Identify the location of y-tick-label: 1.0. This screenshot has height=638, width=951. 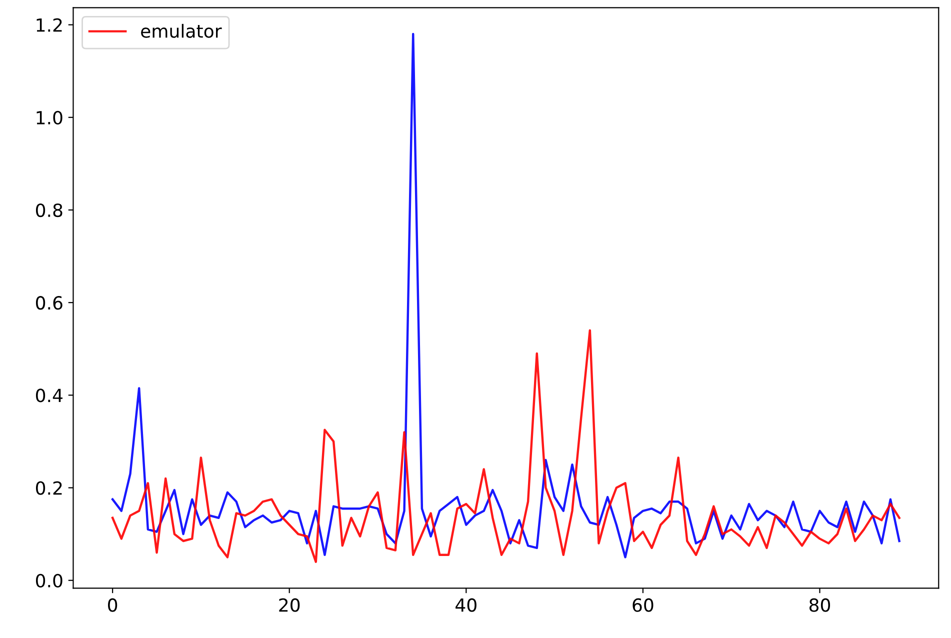
(49, 117).